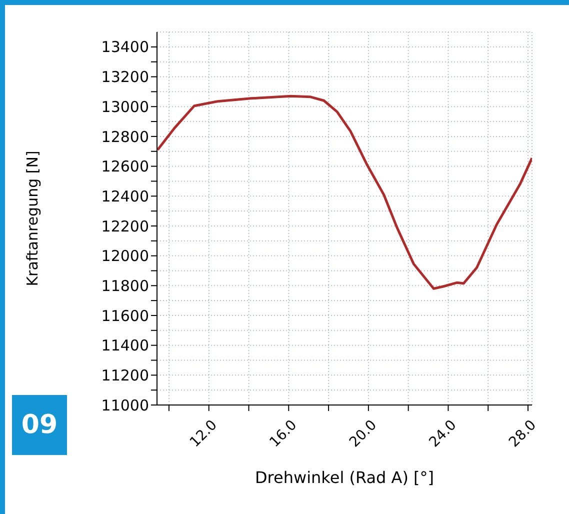 The width and height of the screenshot is (569, 514). I want to click on y-tick-label: 11600, so click(125, 315).